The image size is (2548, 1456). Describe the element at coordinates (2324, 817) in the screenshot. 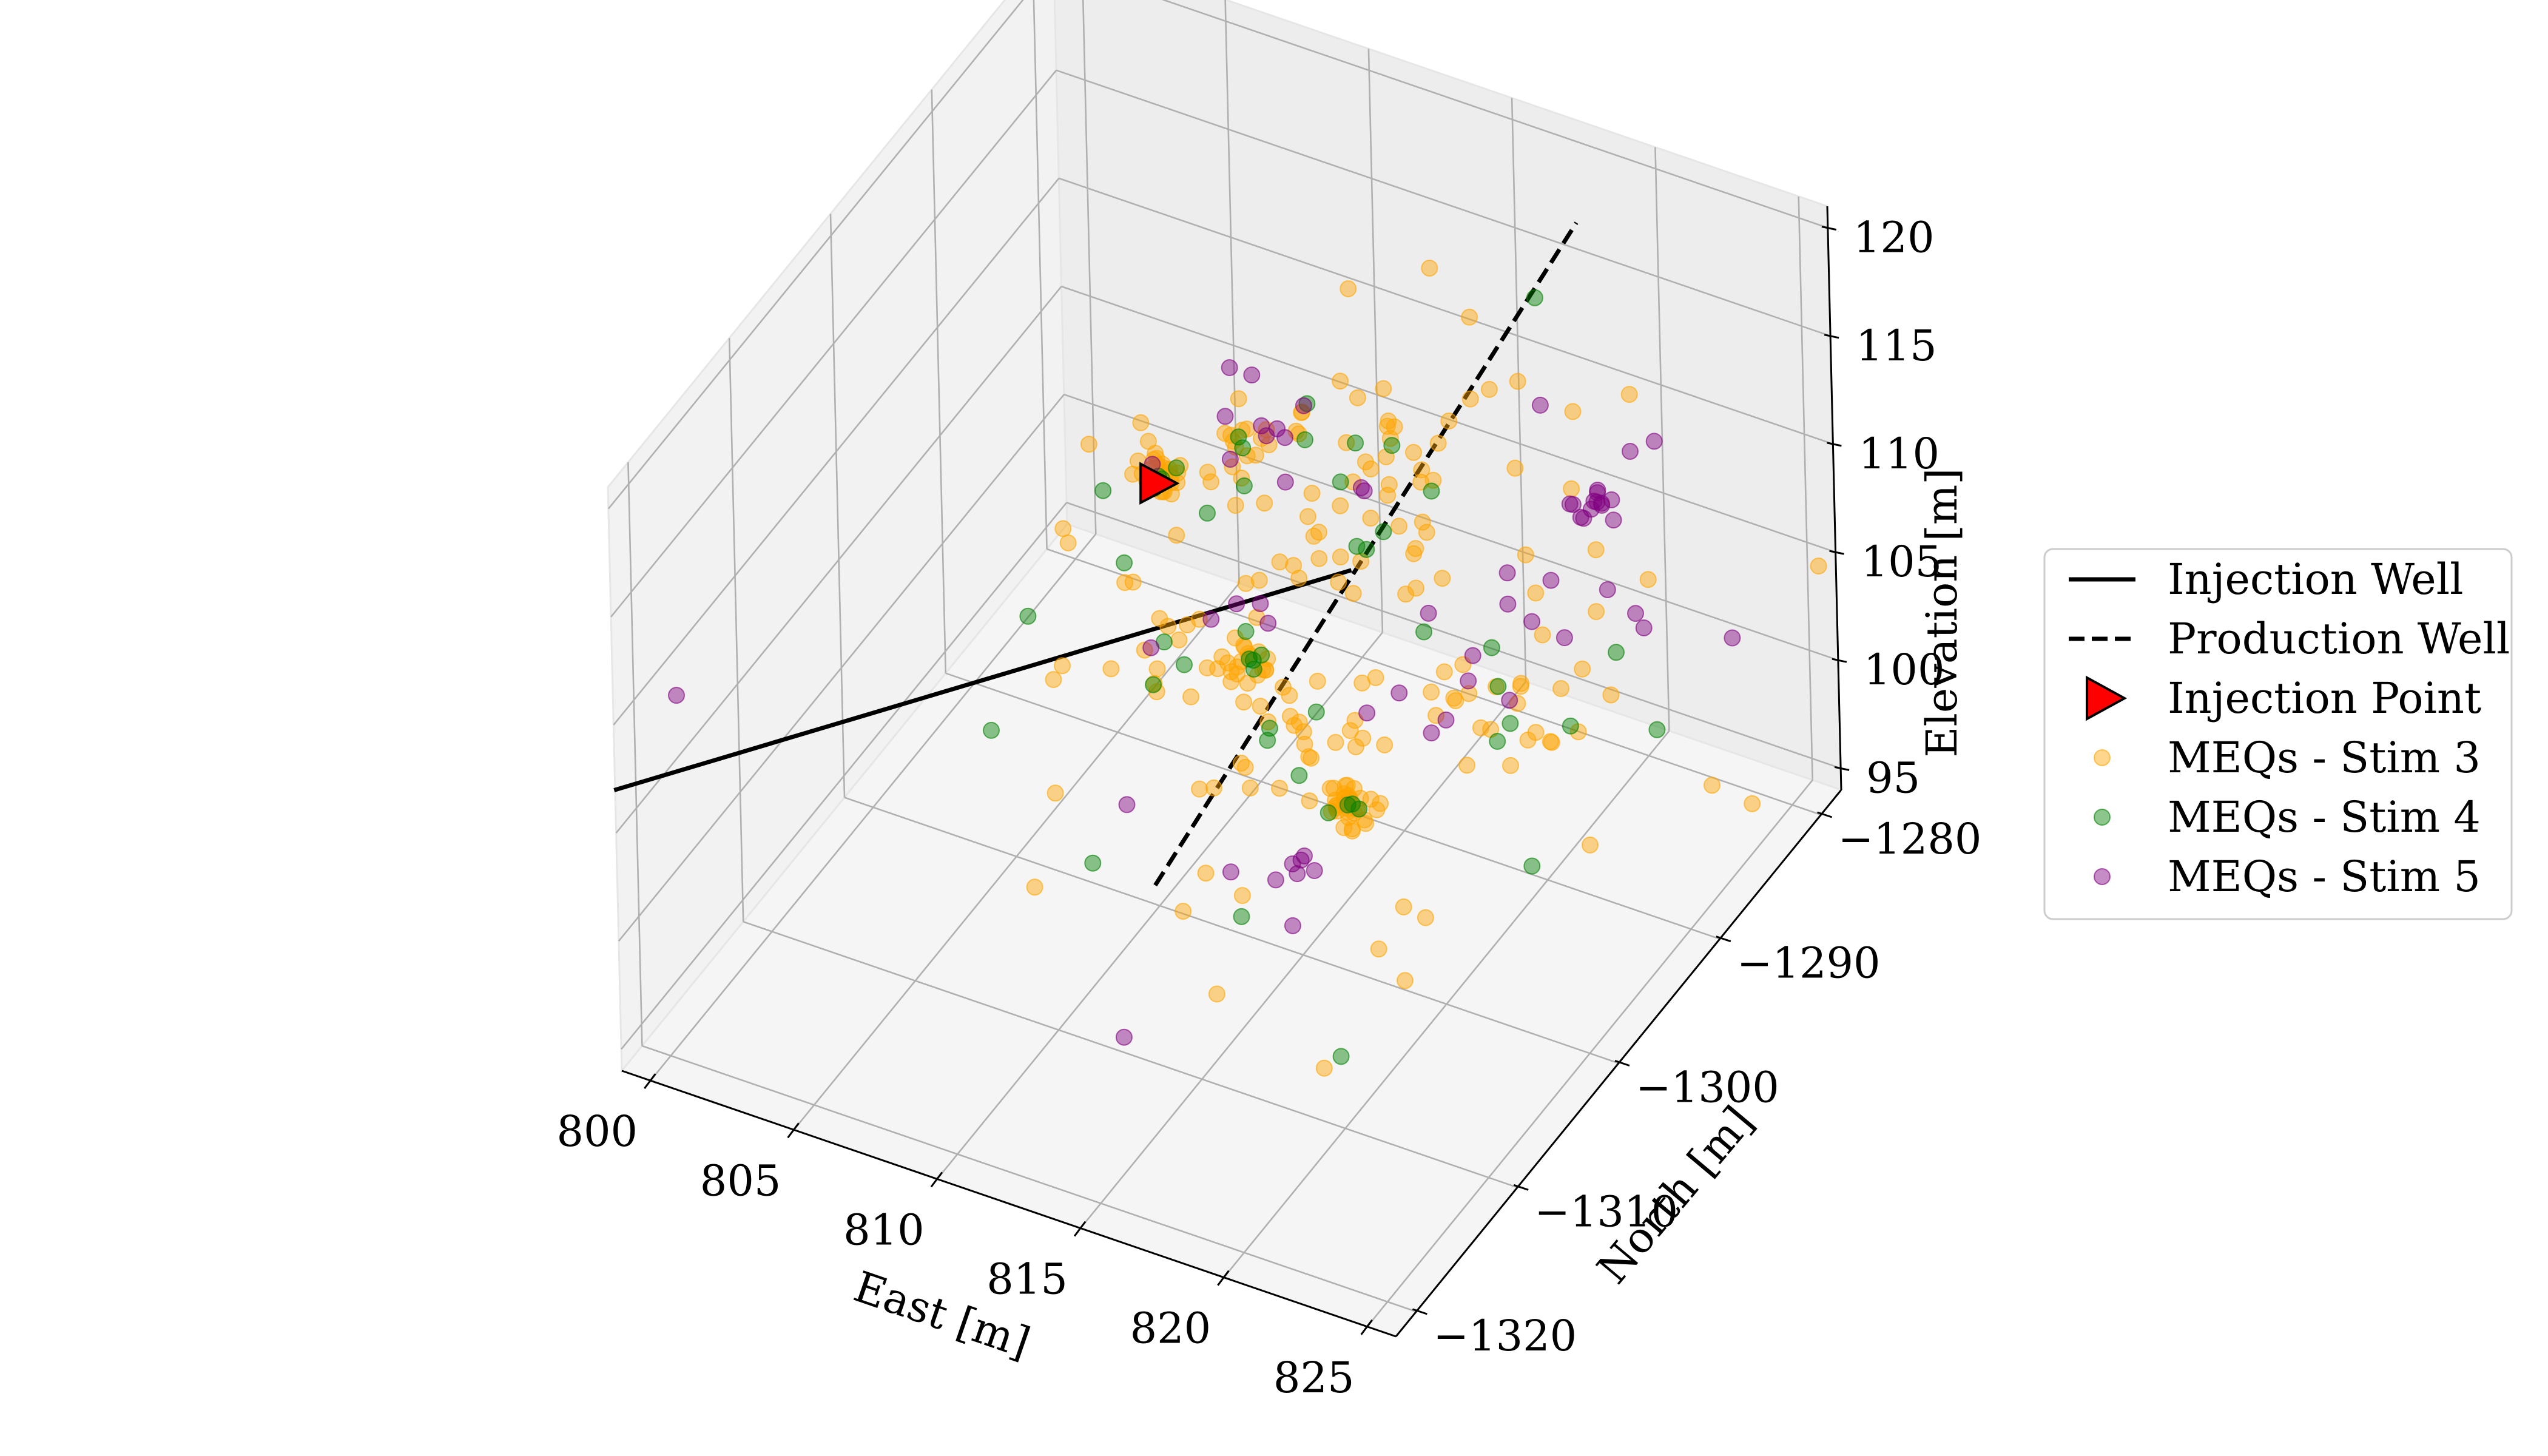

I see `legend-label-meqs-stim-4: MEQs - Stim 4` at that location.